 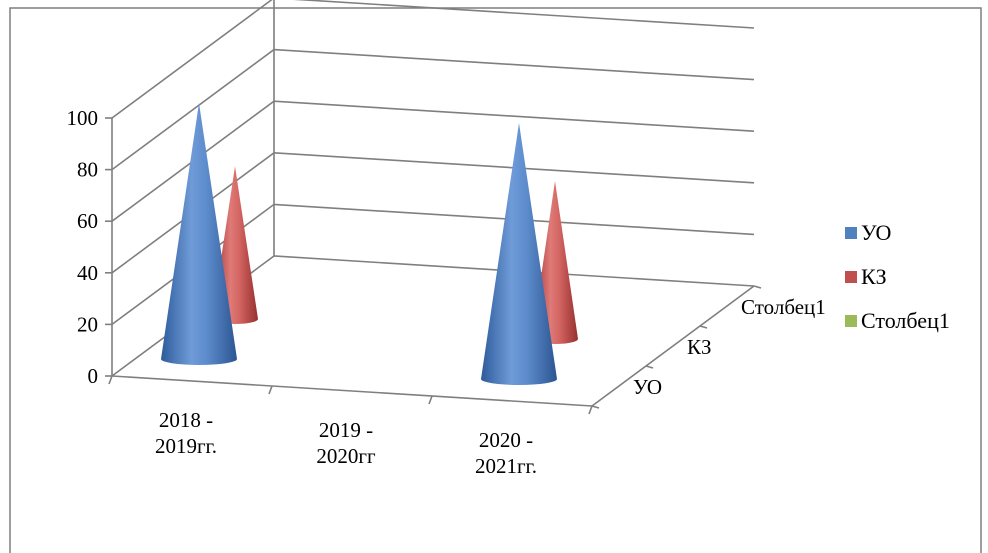 I want to click on x-axis-ticks: 2018 -2019гг. 2019 -2020гг 2020 -2021гг., so click(x=350, y=426).